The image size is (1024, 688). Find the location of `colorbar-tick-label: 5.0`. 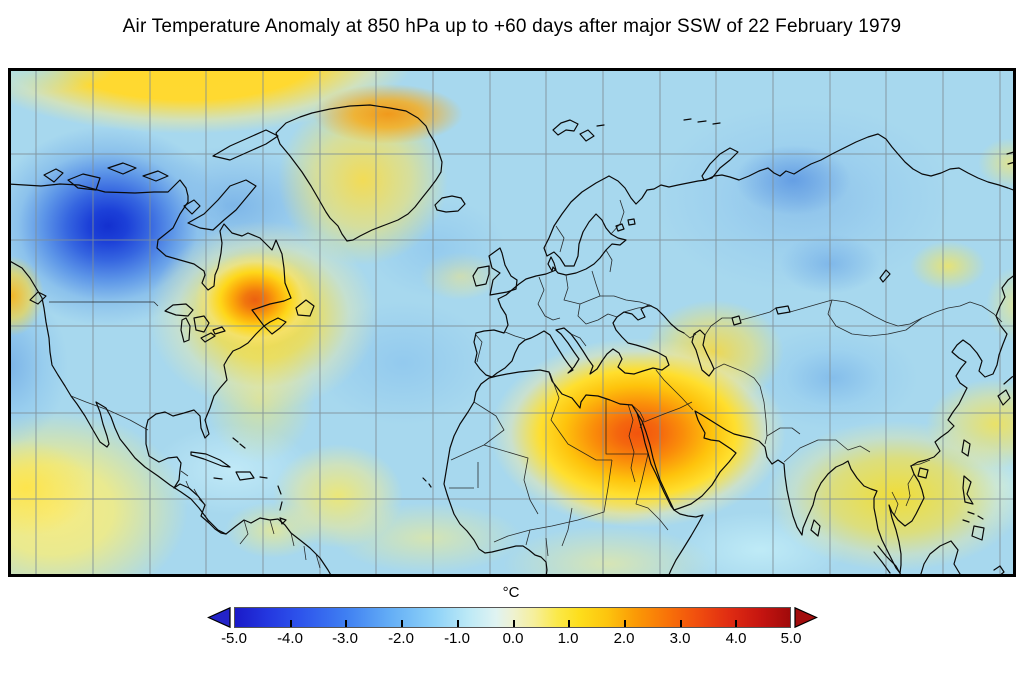

colorbar-tick-label: 5.0 is located at coordinates (791, 638).